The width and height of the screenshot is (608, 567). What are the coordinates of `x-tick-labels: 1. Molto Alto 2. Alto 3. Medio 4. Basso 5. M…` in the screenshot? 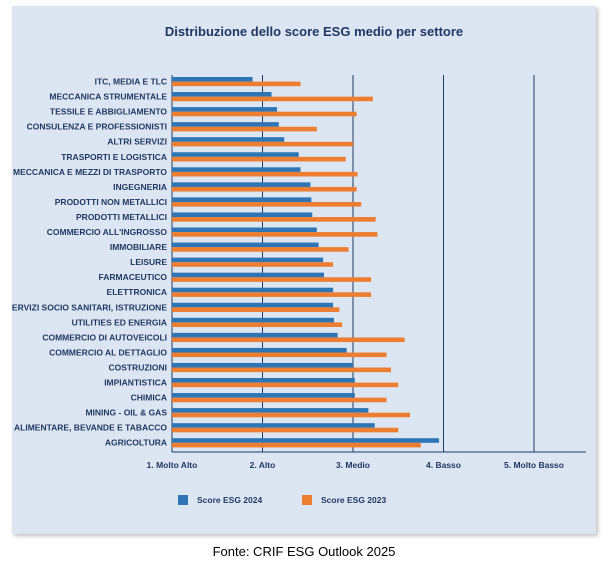 It's located at (355, 465).